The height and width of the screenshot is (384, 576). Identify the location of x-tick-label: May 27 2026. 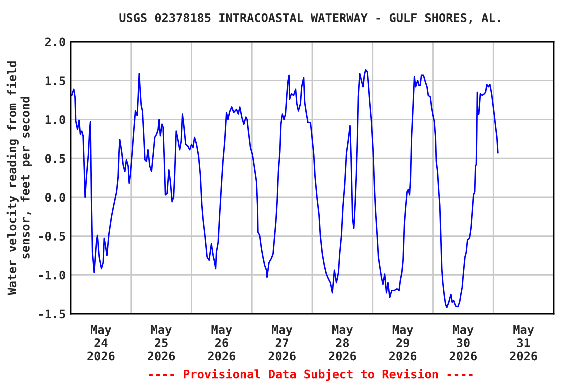
(282, 343).